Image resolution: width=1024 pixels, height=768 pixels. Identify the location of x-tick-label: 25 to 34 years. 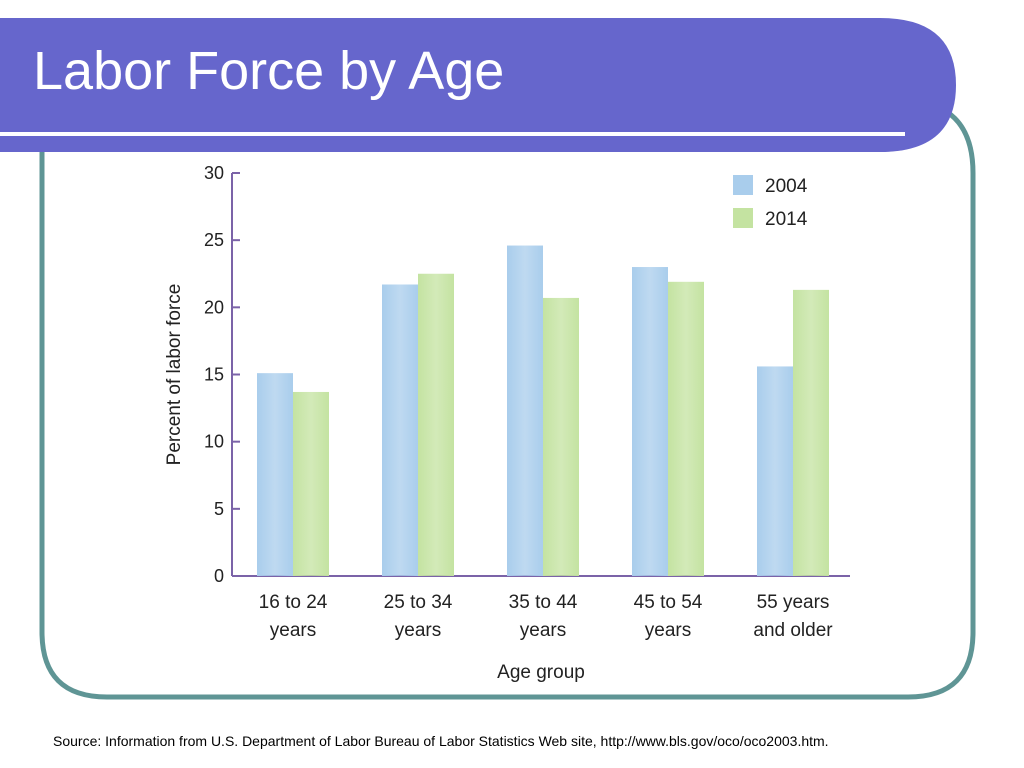
(418, 616).